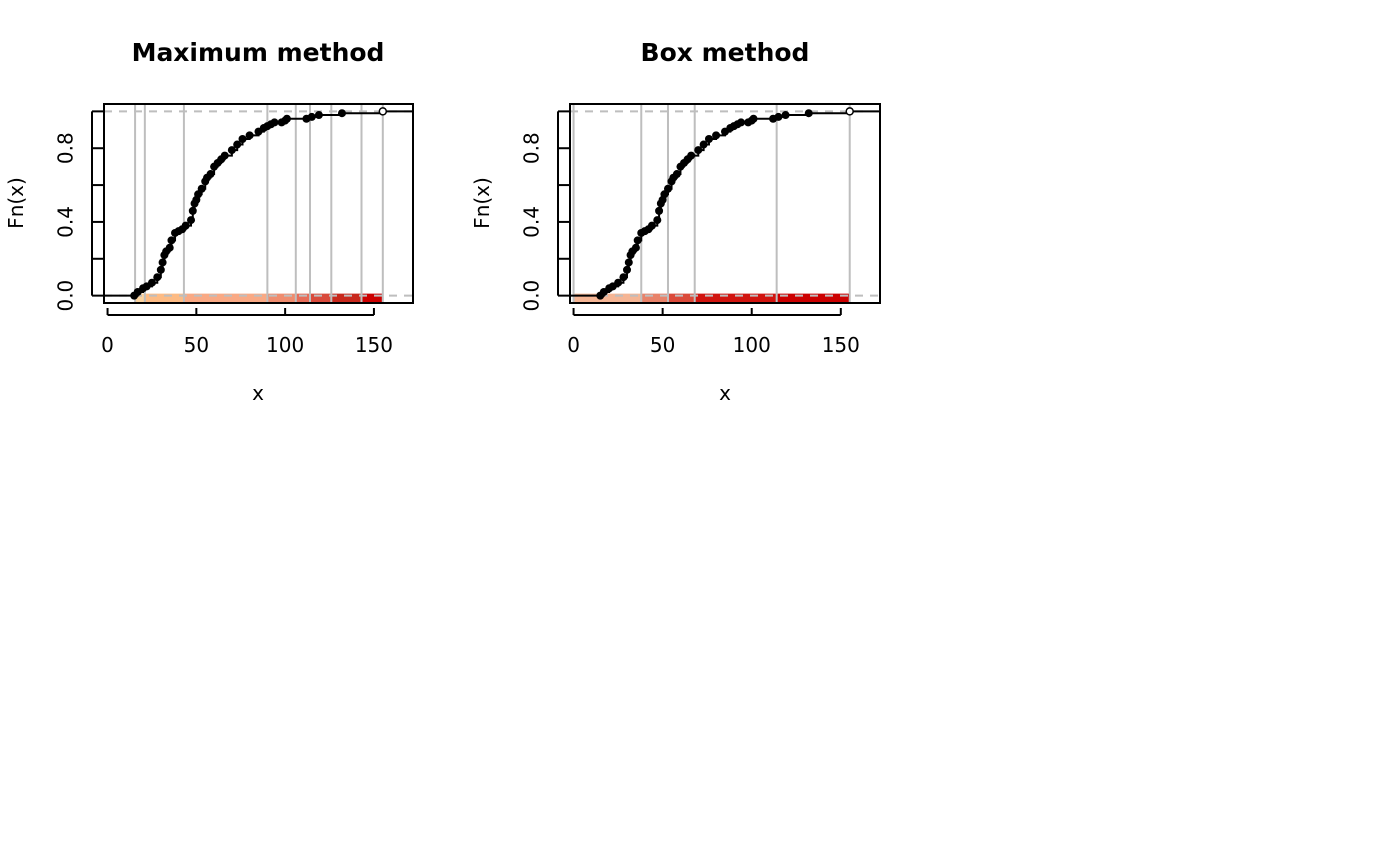 This screenshot has width=1400, height=866. What do you see at coordinates (258, 52) in the screenshot?
I see `chart-title: Maximum method` at bounding box center [258, 52].